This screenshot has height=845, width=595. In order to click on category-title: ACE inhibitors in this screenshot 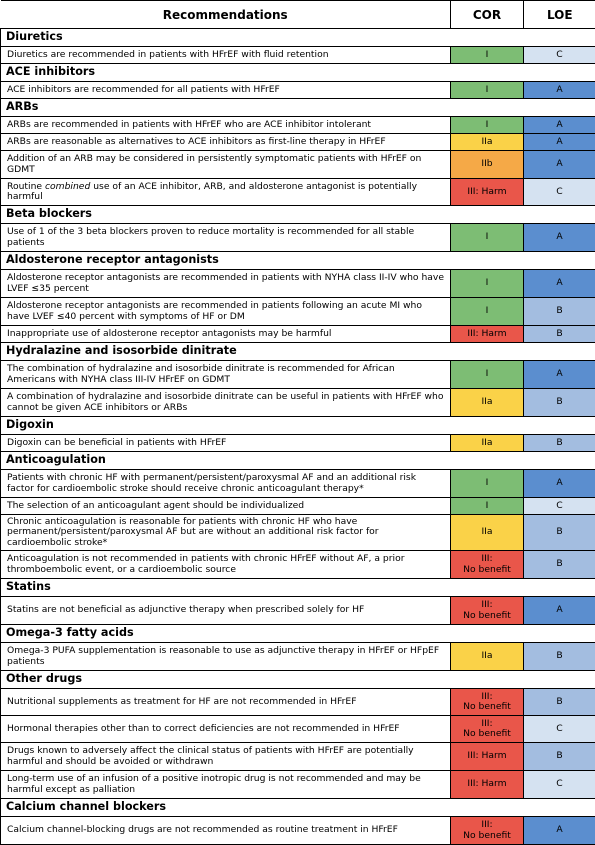, I will do `click(298, 73)`.